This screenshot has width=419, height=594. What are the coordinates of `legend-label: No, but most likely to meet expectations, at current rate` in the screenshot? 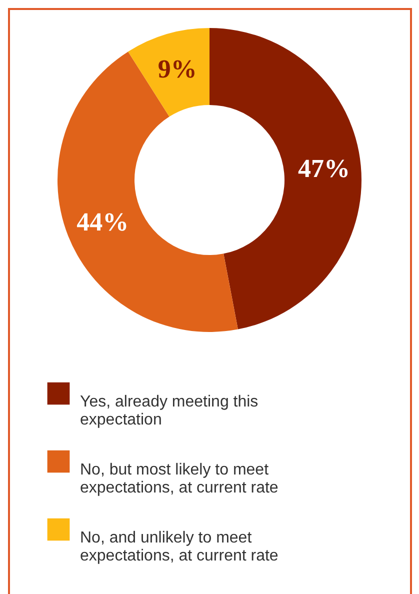 It's located at (179, 479).